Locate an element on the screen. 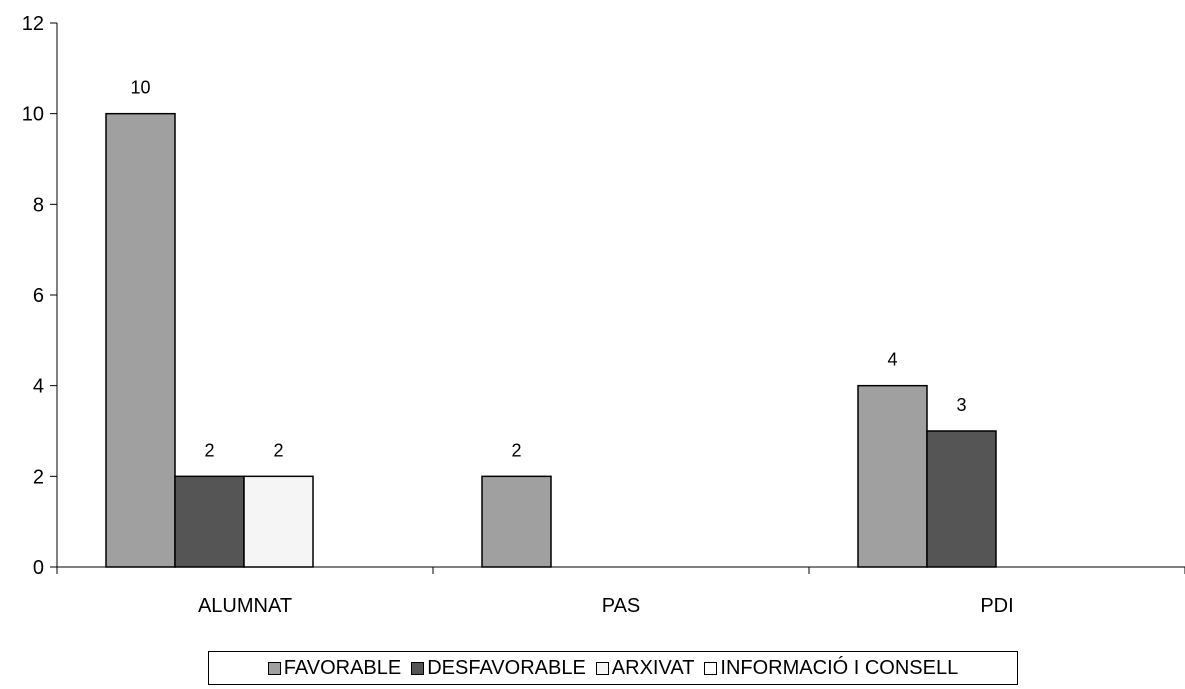 The height and width of the screenshot is (689, 1185). bar-favorable-pas is located at coordinates (516, 521).